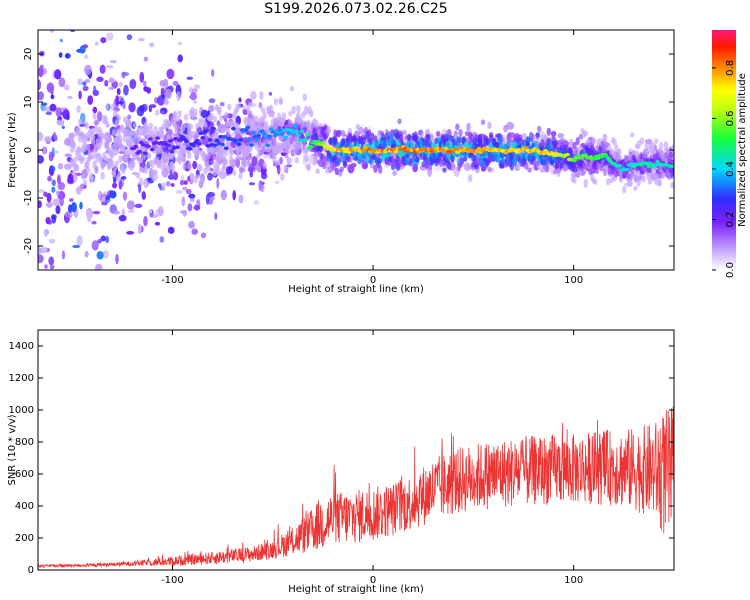  Describe the element at coordinates (730, 68) in the screenshot. I see `colorbar-tick-label: 0.8` at that location.